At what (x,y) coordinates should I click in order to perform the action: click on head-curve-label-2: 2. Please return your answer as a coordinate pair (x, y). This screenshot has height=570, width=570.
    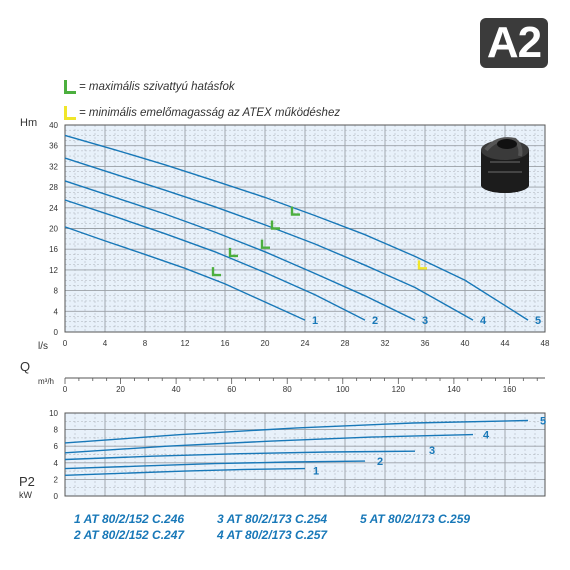
    Looking at the image, I should click on (375, 321).